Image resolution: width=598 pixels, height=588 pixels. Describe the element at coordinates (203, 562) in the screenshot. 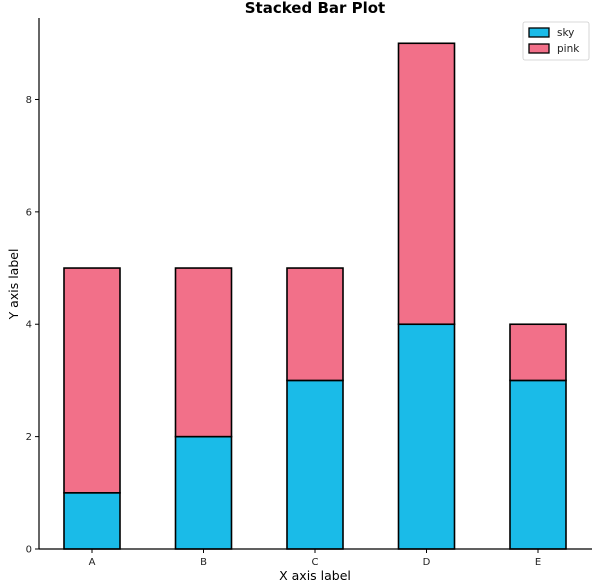

I see `x-tick-label: B` at that location.